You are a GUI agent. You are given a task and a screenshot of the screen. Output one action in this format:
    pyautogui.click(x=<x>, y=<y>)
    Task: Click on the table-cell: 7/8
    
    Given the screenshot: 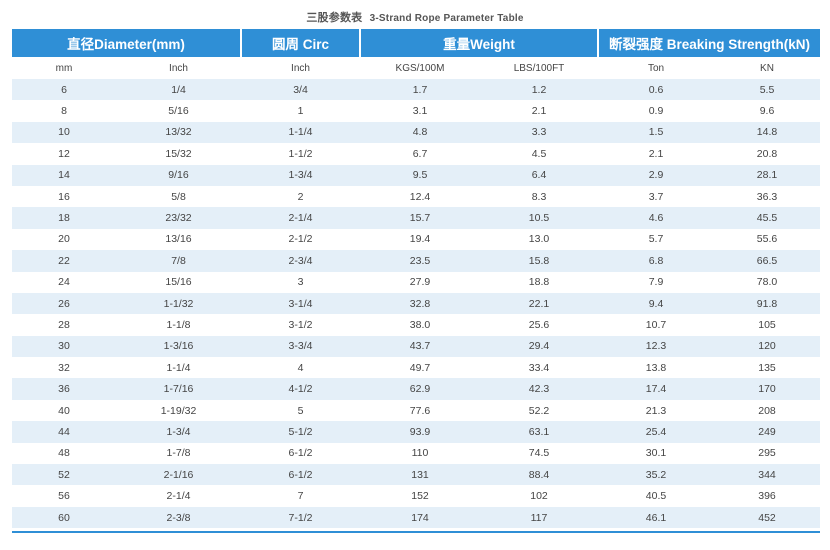 What is the action you would take?
    pyautogui.click(x=178, y=261)
    